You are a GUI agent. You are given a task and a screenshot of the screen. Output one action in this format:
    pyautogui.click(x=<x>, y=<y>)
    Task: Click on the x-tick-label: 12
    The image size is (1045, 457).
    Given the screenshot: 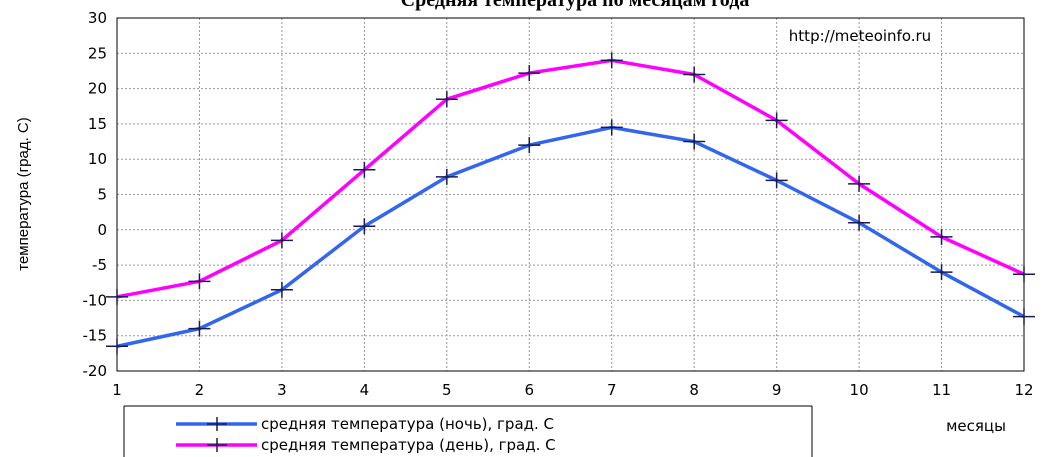 What is the action you would take?
    pyautogui.click(x=1023, y=390)
    